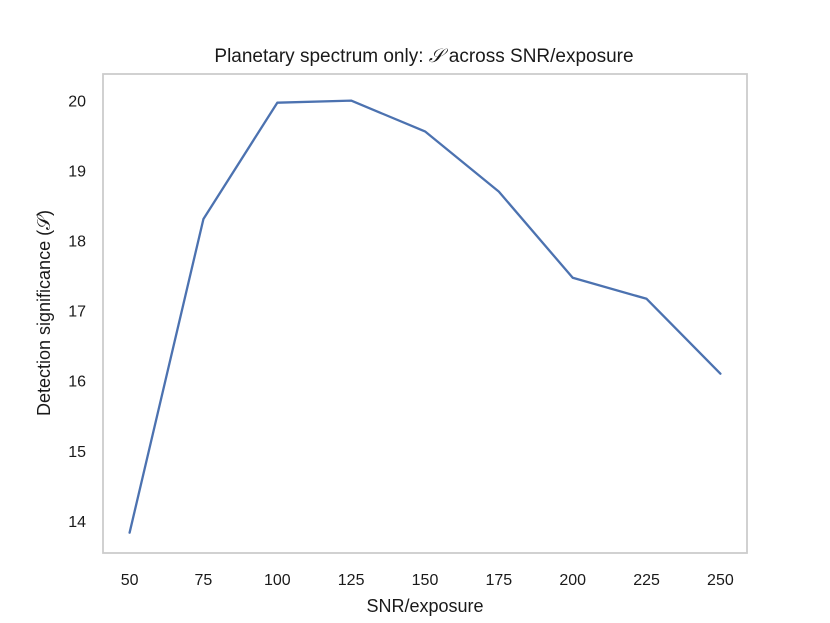  I want to click on y-axis-label: Detection significance (𝒮), so click(44, 313).